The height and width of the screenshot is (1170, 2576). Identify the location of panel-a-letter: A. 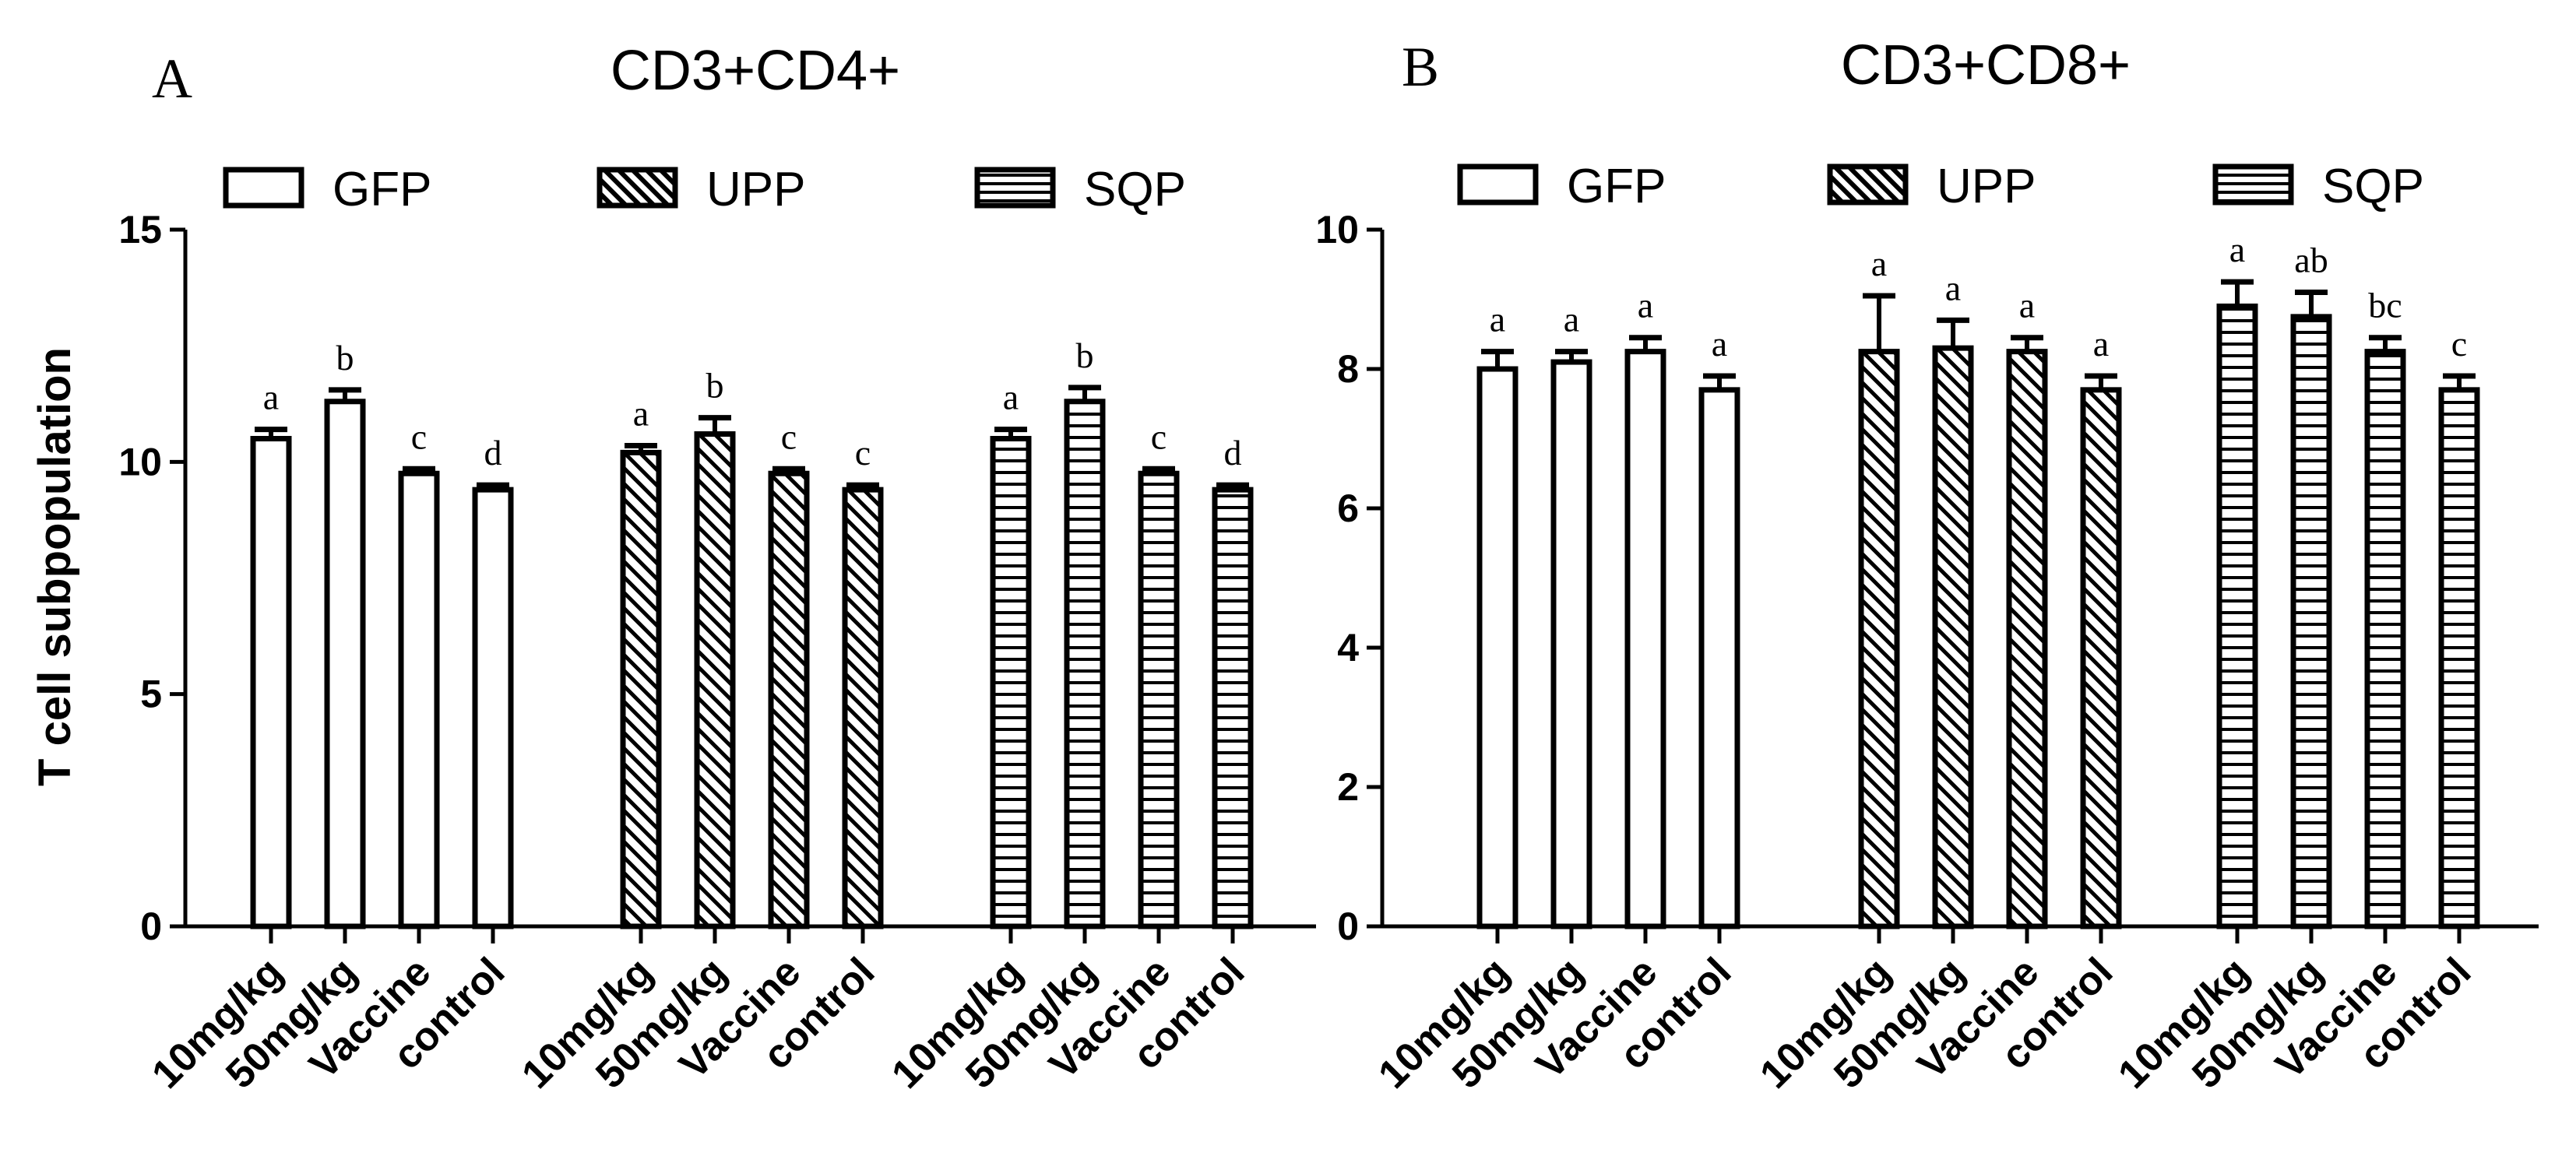
(172, 79).